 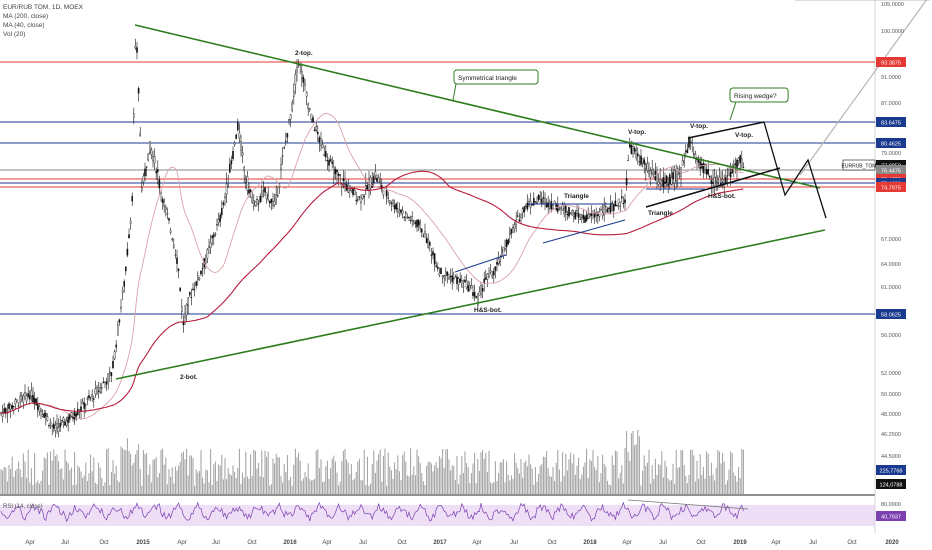 What do you see at coordinates (852, 543) in the screenshot?
I see `x-tick-label: Oct` at bounding box center [852, 543].